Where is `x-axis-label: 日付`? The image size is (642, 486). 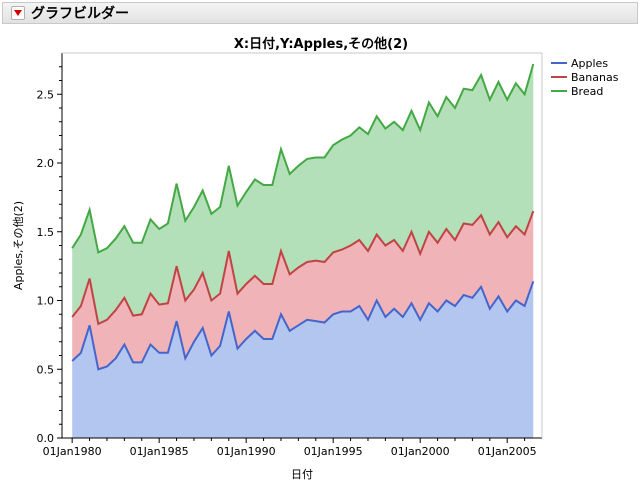 x-axis-label: 日付 is located at coordinates (302, 474).